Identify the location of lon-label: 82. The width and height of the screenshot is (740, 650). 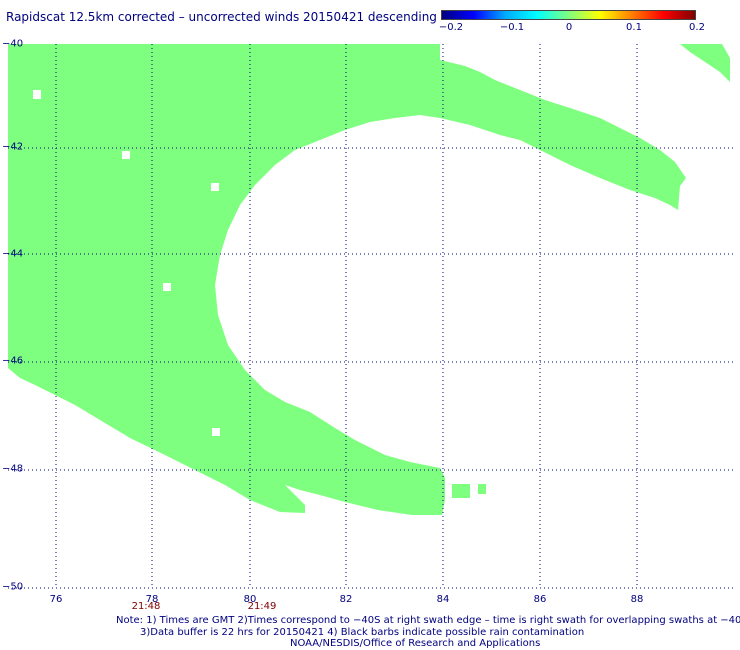
(346, 599).